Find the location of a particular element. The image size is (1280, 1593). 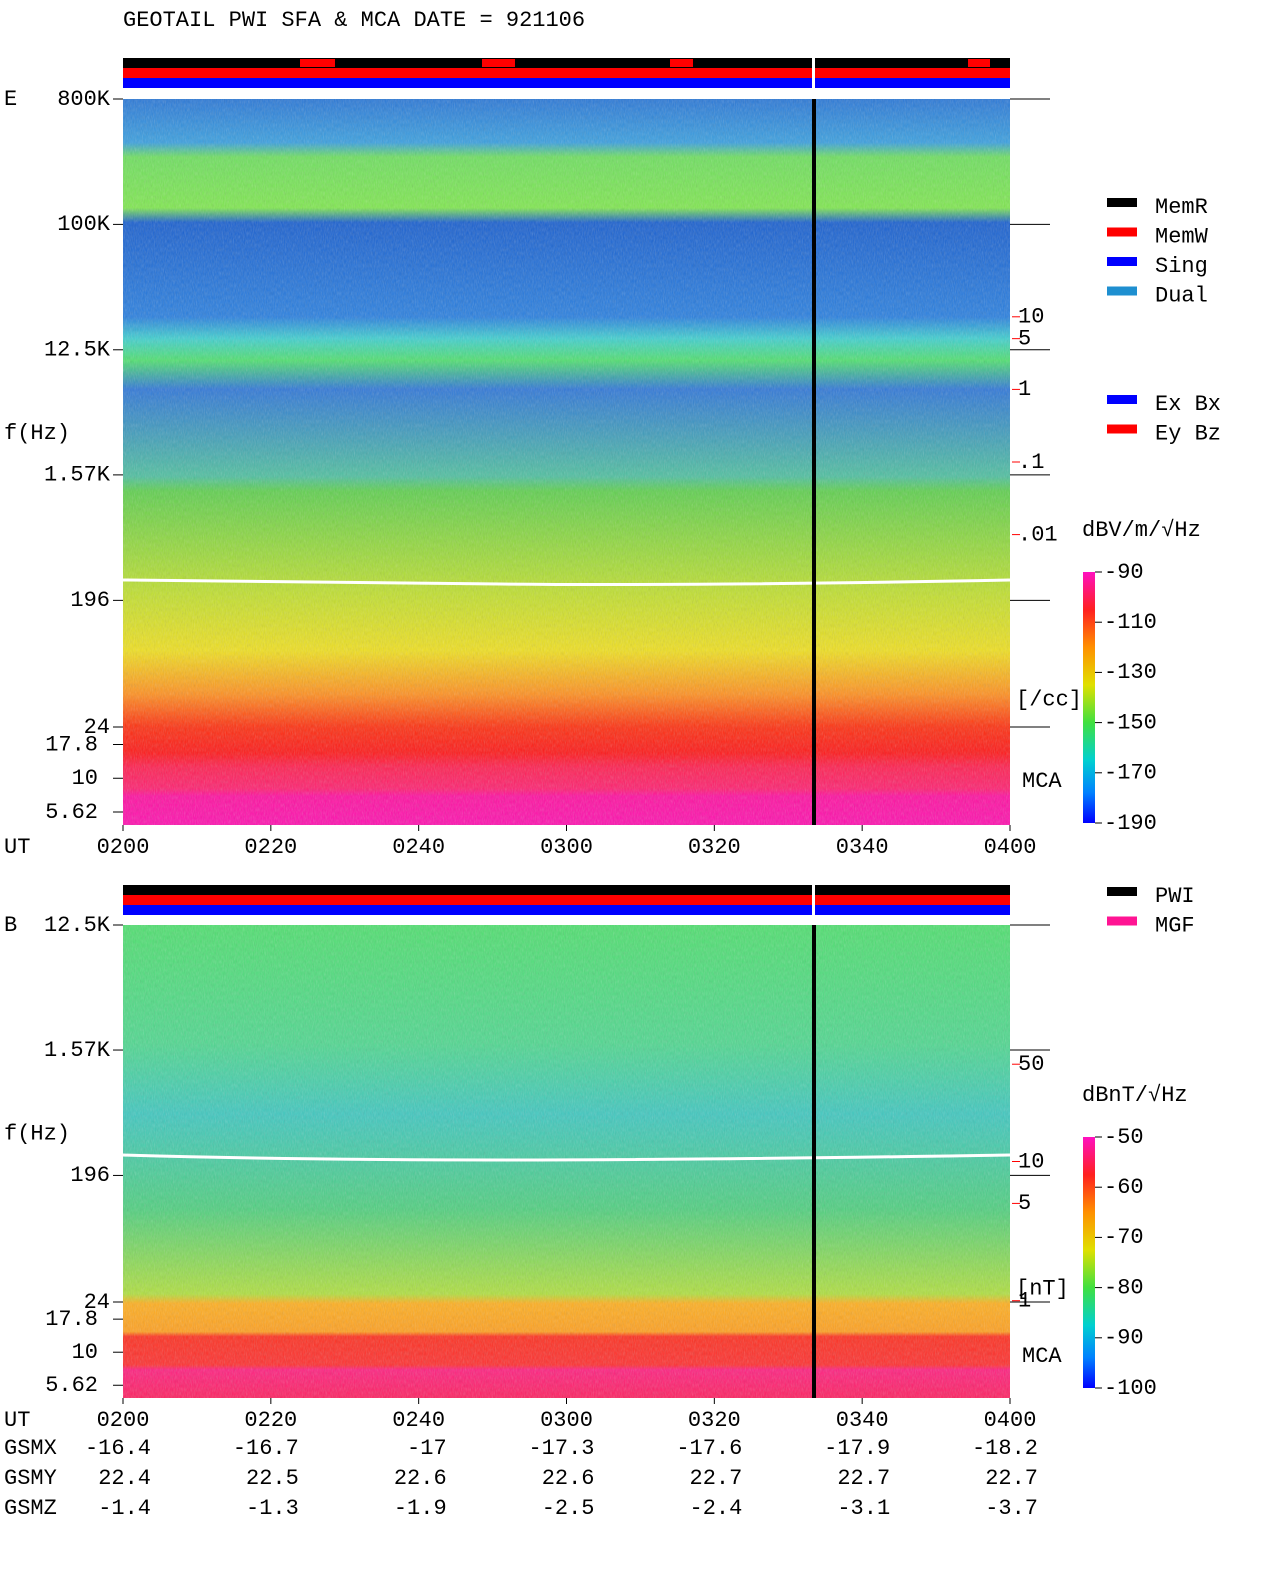

legend-label: Ey Bz is located at coordinates (1188, 433).